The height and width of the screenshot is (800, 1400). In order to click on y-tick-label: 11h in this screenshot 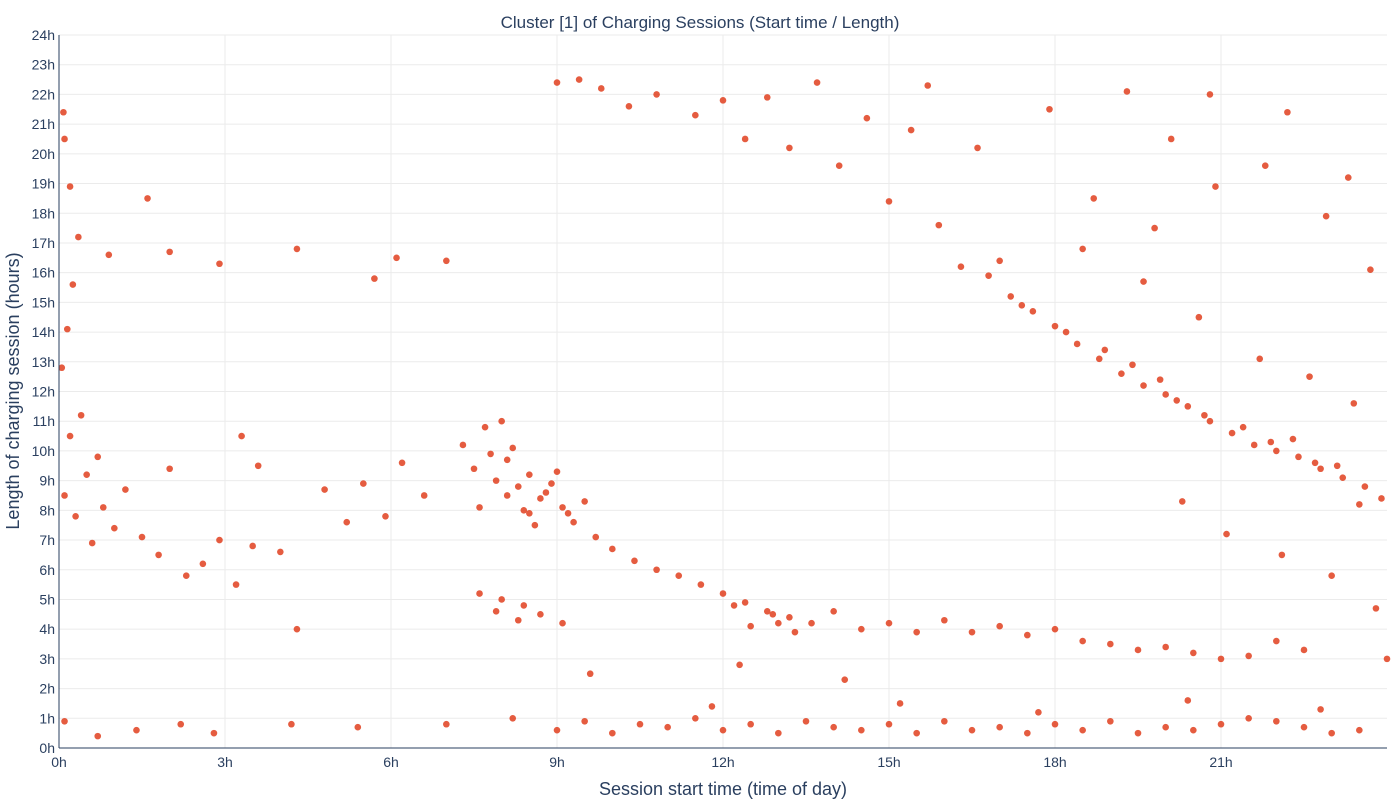, I will do `click(44, 421)`.